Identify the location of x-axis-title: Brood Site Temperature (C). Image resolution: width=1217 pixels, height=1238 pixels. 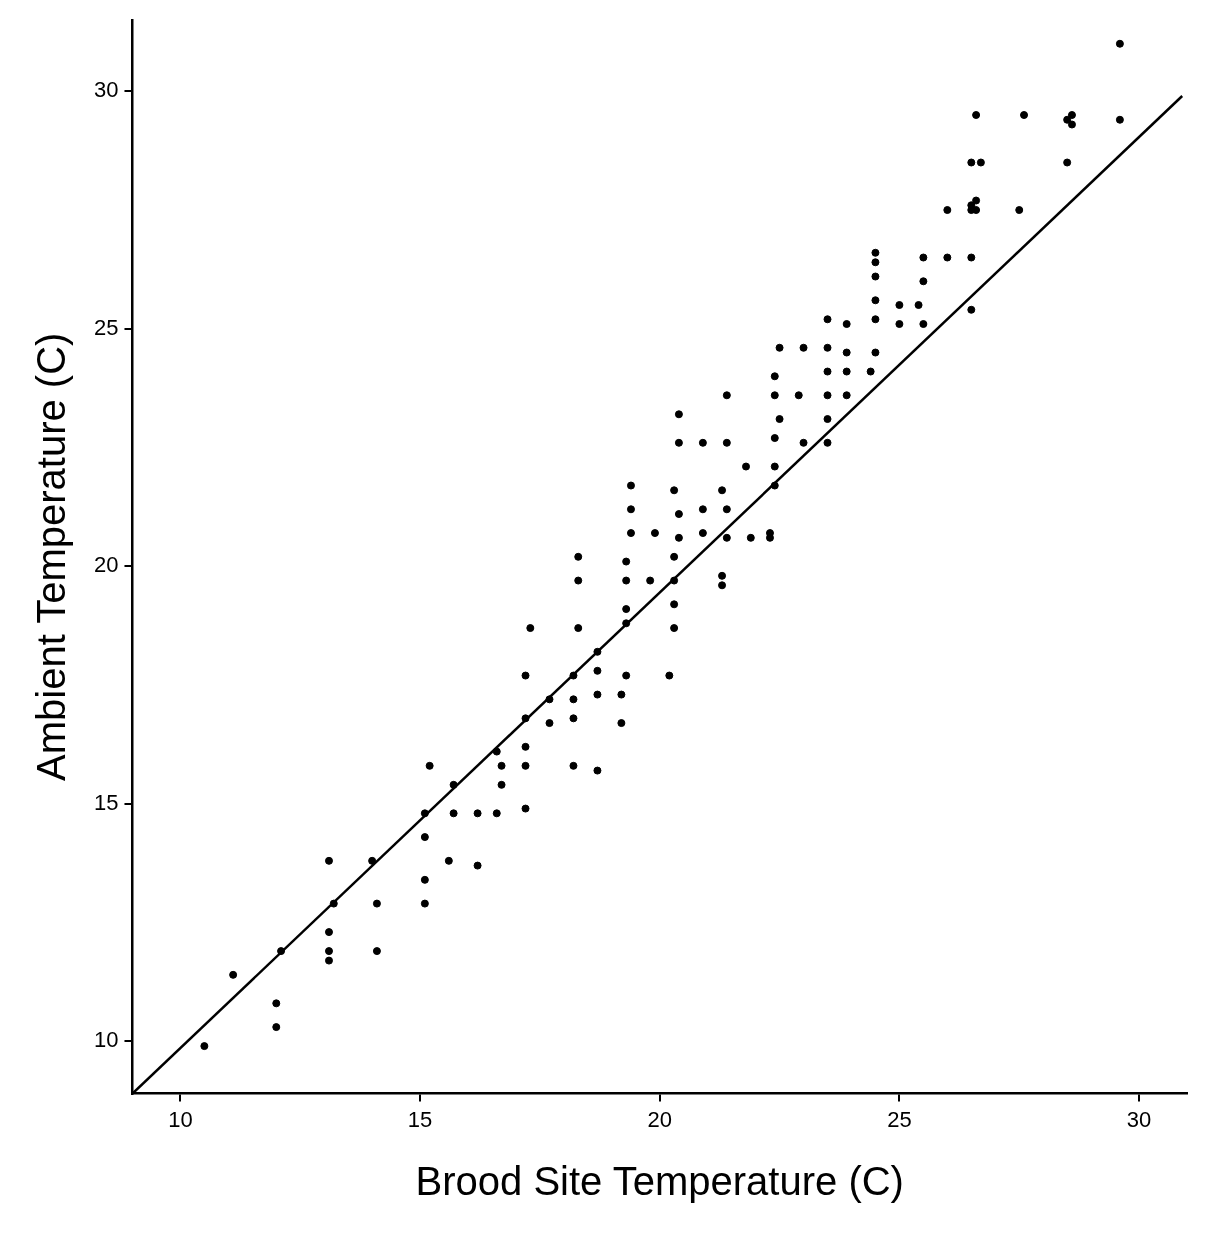
(659, 1181).